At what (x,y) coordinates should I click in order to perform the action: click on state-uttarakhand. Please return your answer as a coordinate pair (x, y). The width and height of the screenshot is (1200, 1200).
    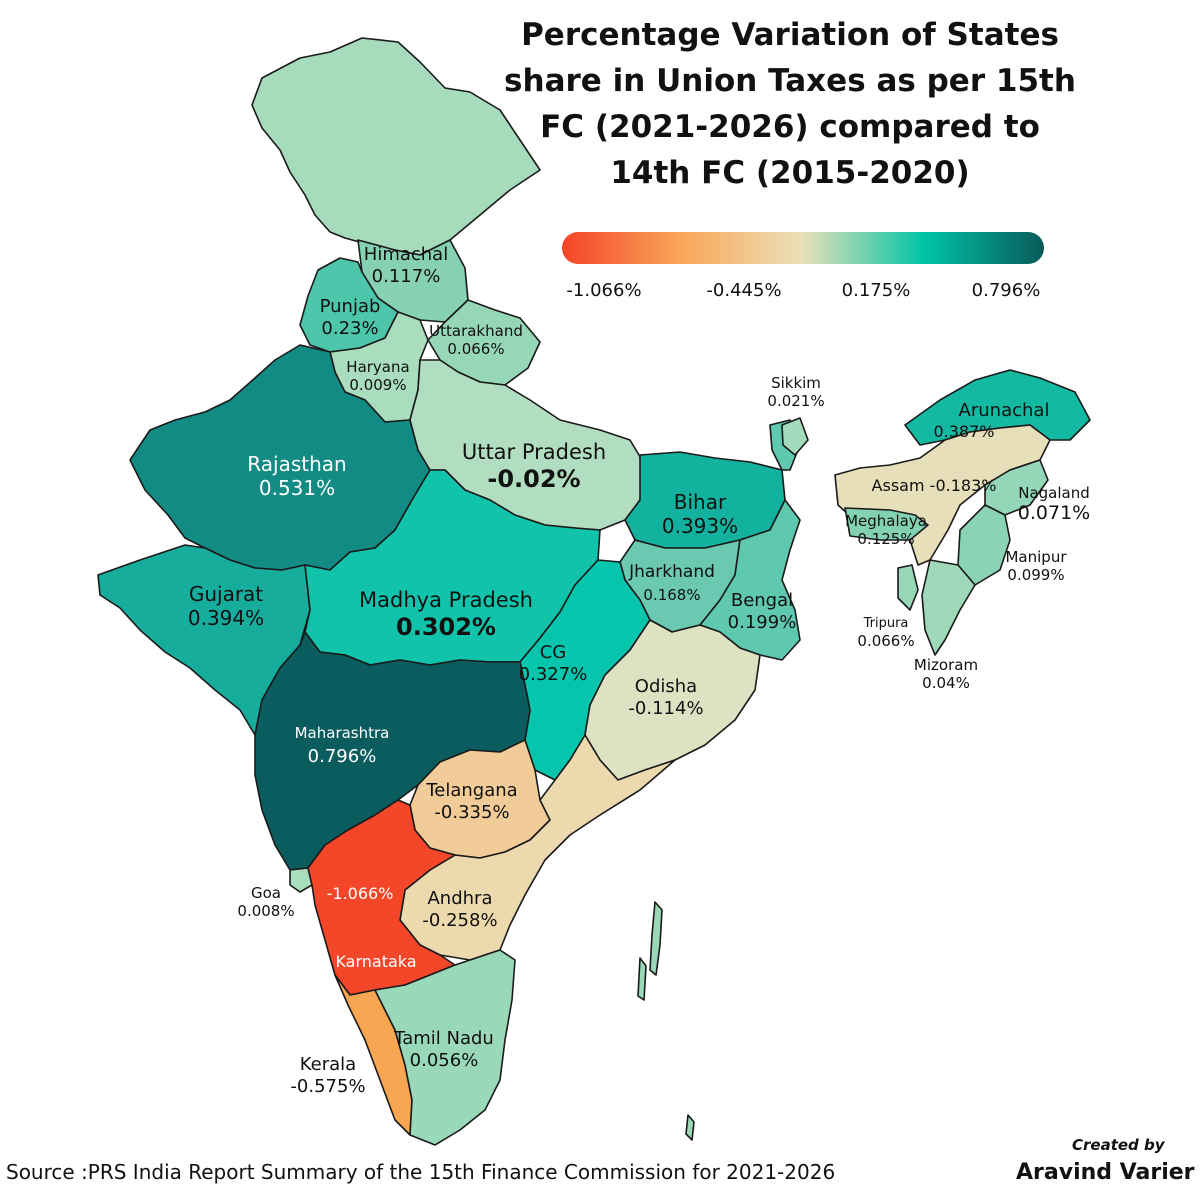
    Looking at the image, I should click on (484, 342).